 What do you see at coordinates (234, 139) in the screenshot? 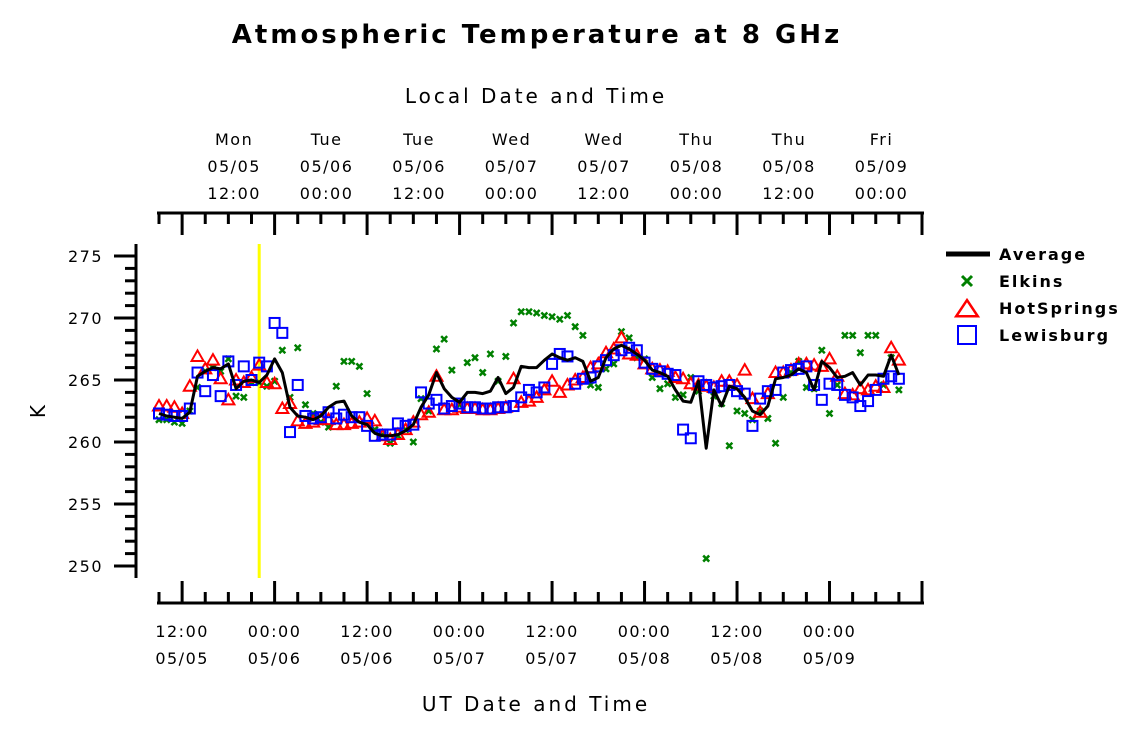
I see `top-axis-tick-label: Mon` at bounding box center [234, 139].